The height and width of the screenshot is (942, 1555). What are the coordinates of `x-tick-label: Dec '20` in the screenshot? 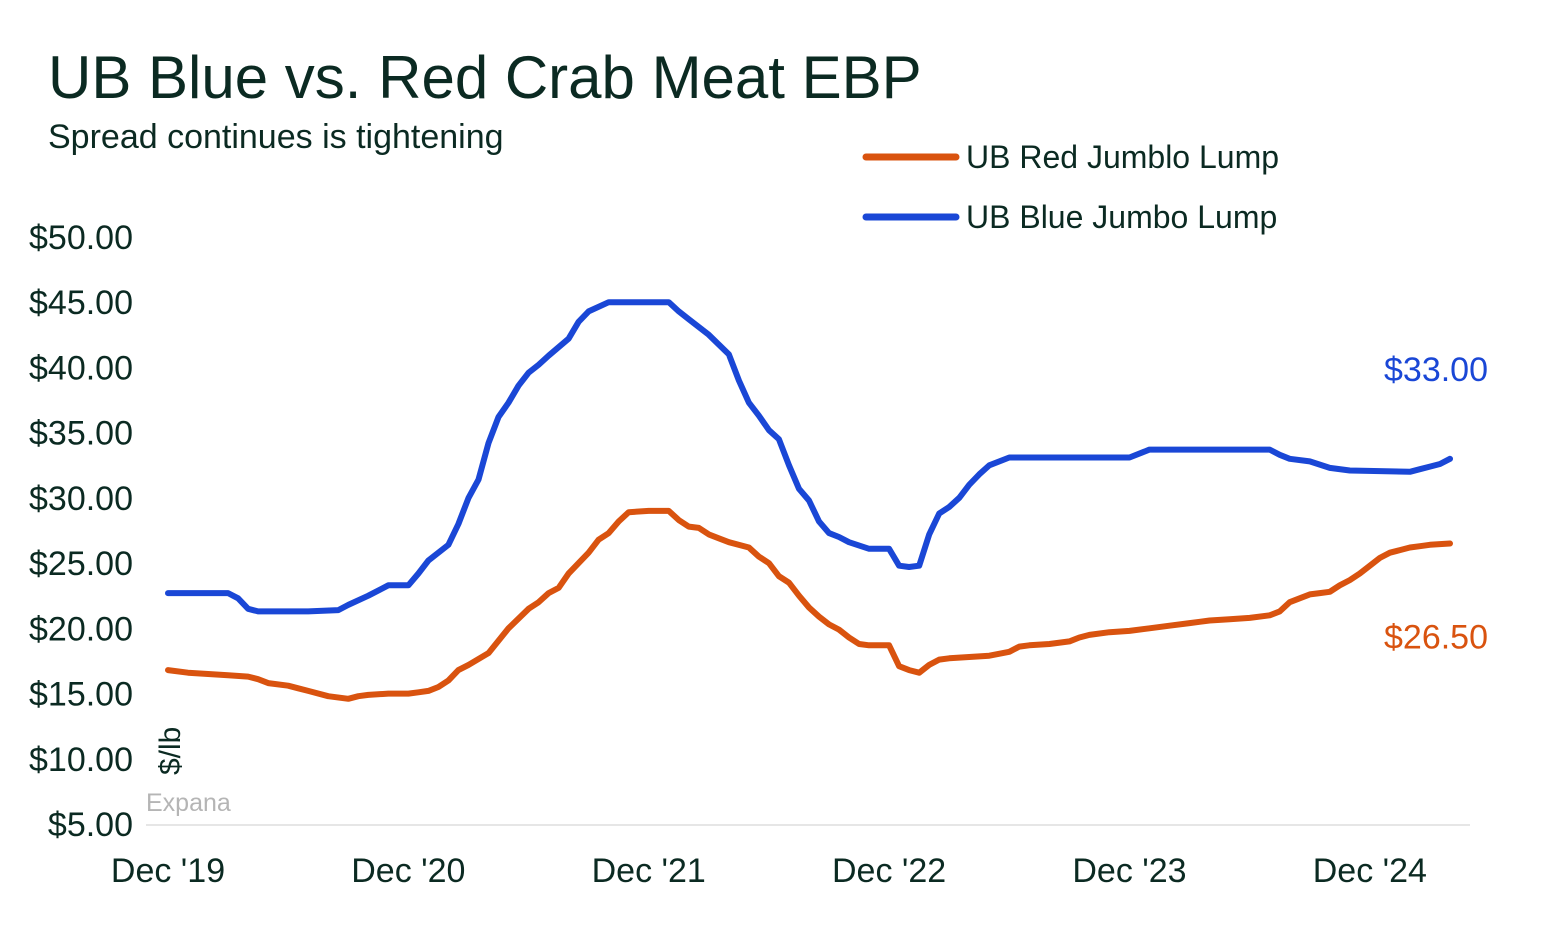 It's located at (408, 871).